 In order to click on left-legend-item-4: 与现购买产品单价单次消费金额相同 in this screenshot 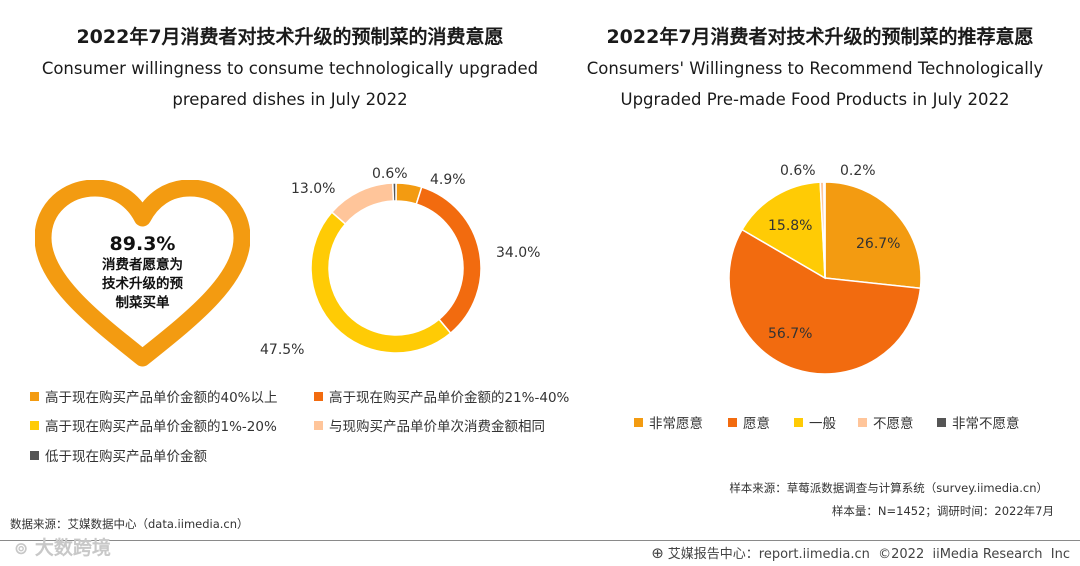, I will do `click(429, 425)`.